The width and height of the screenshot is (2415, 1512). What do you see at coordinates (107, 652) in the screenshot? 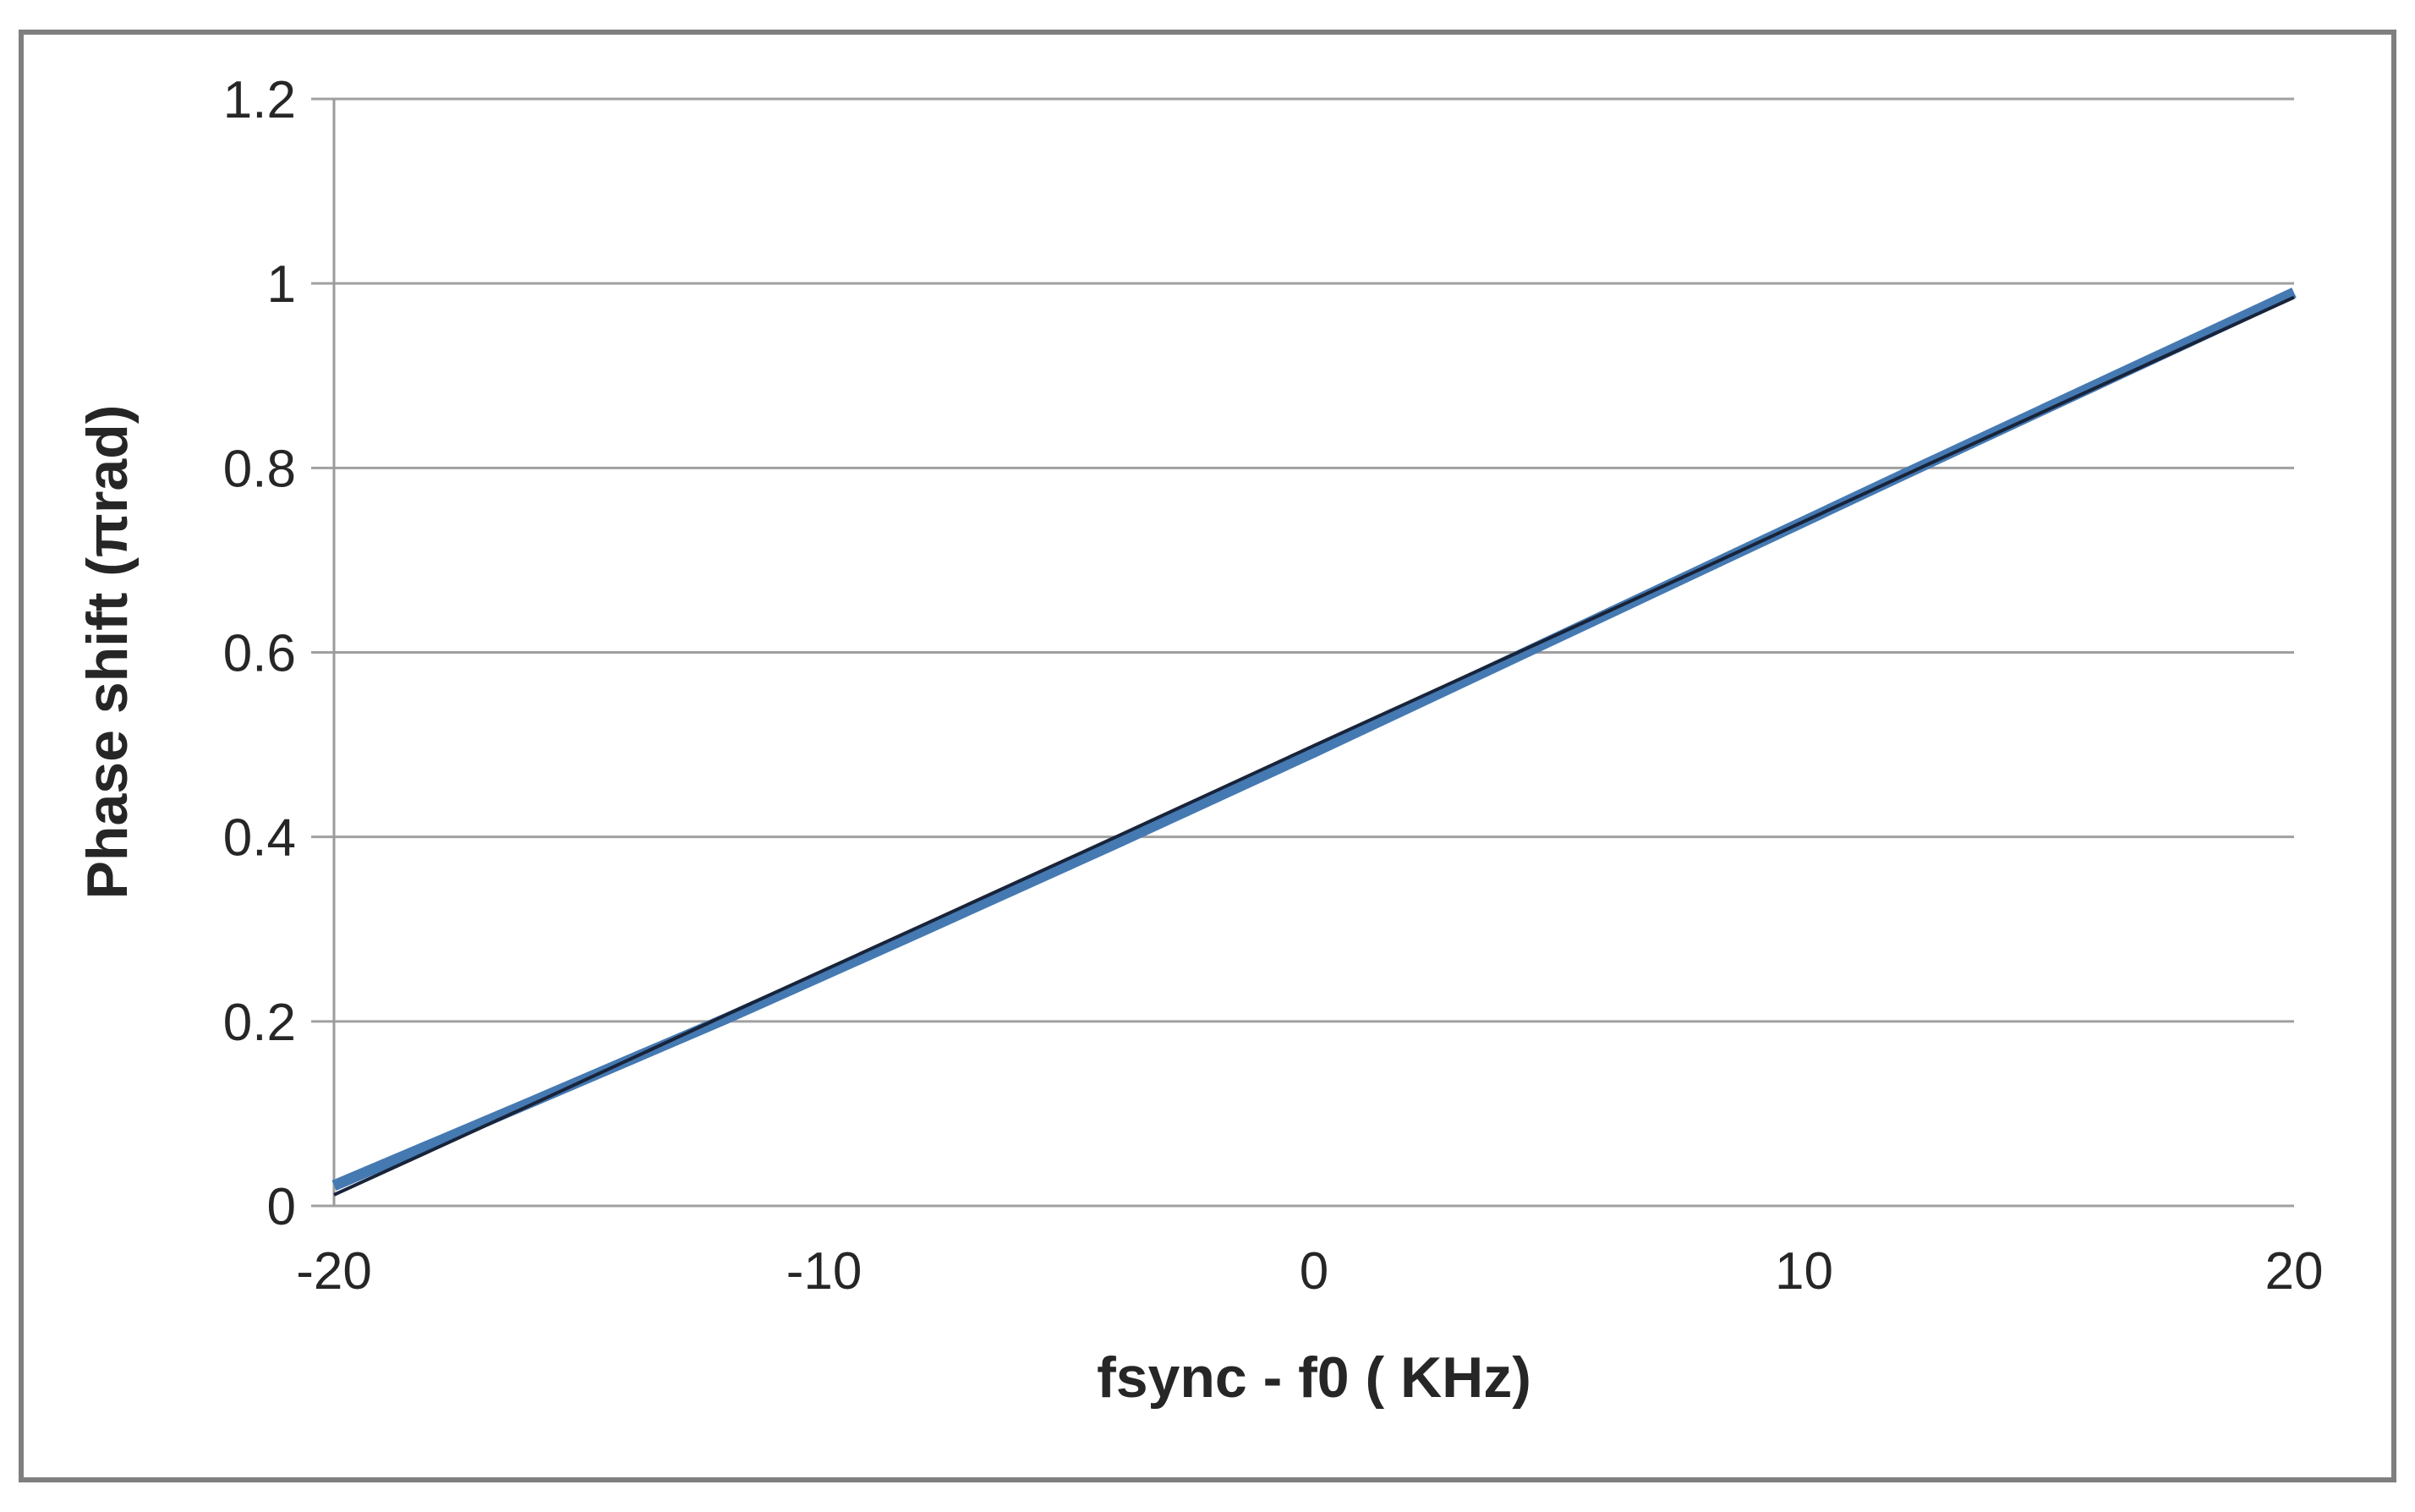
I see `y-axis-title: Phase shift (πrad)` at bounding box center [107, 652].